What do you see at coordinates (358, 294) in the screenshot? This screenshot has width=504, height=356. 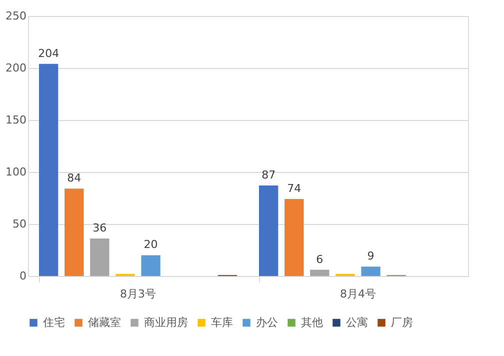 I see `x-tick-label: 8月4号` at bounding box center [358, 294].